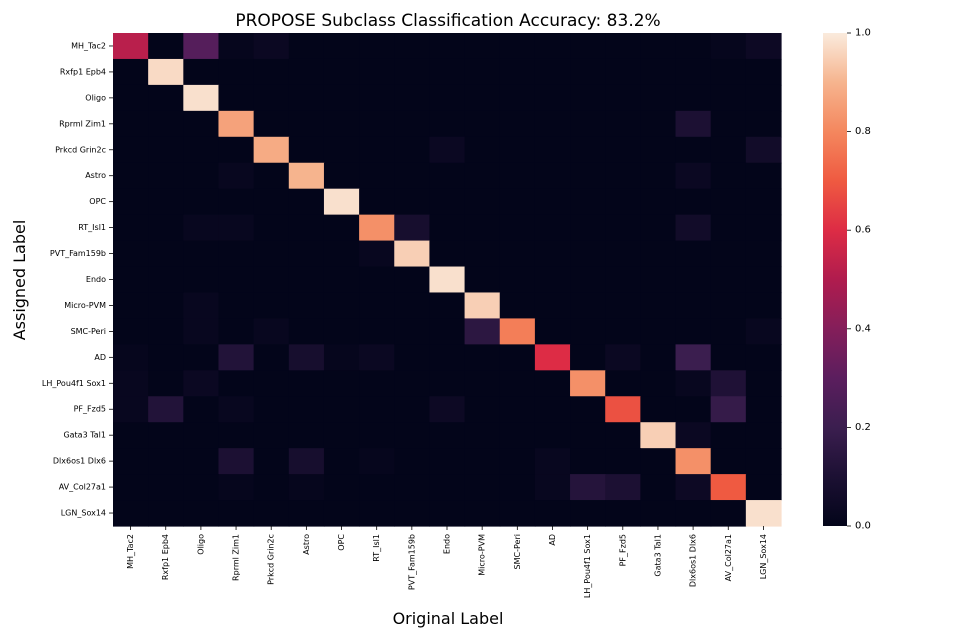  I want to click on colorbar, so click(835, 279).